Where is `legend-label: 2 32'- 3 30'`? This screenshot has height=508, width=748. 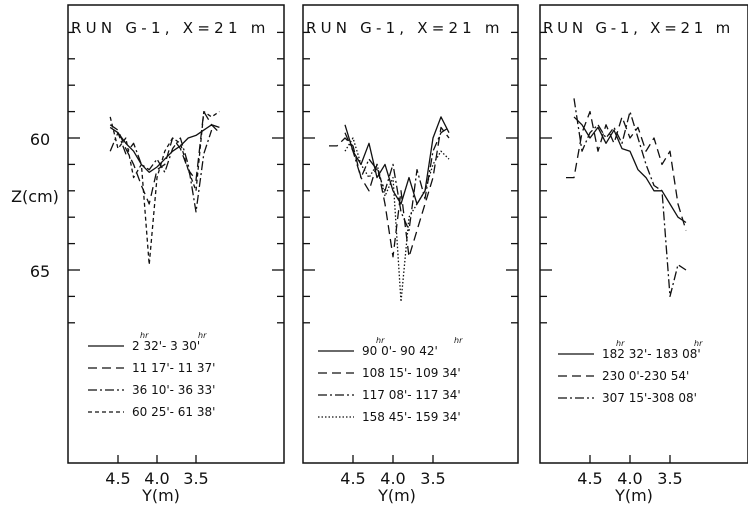
legend-label: 2 32'- 3 30' is located at coordinates (166, 346).